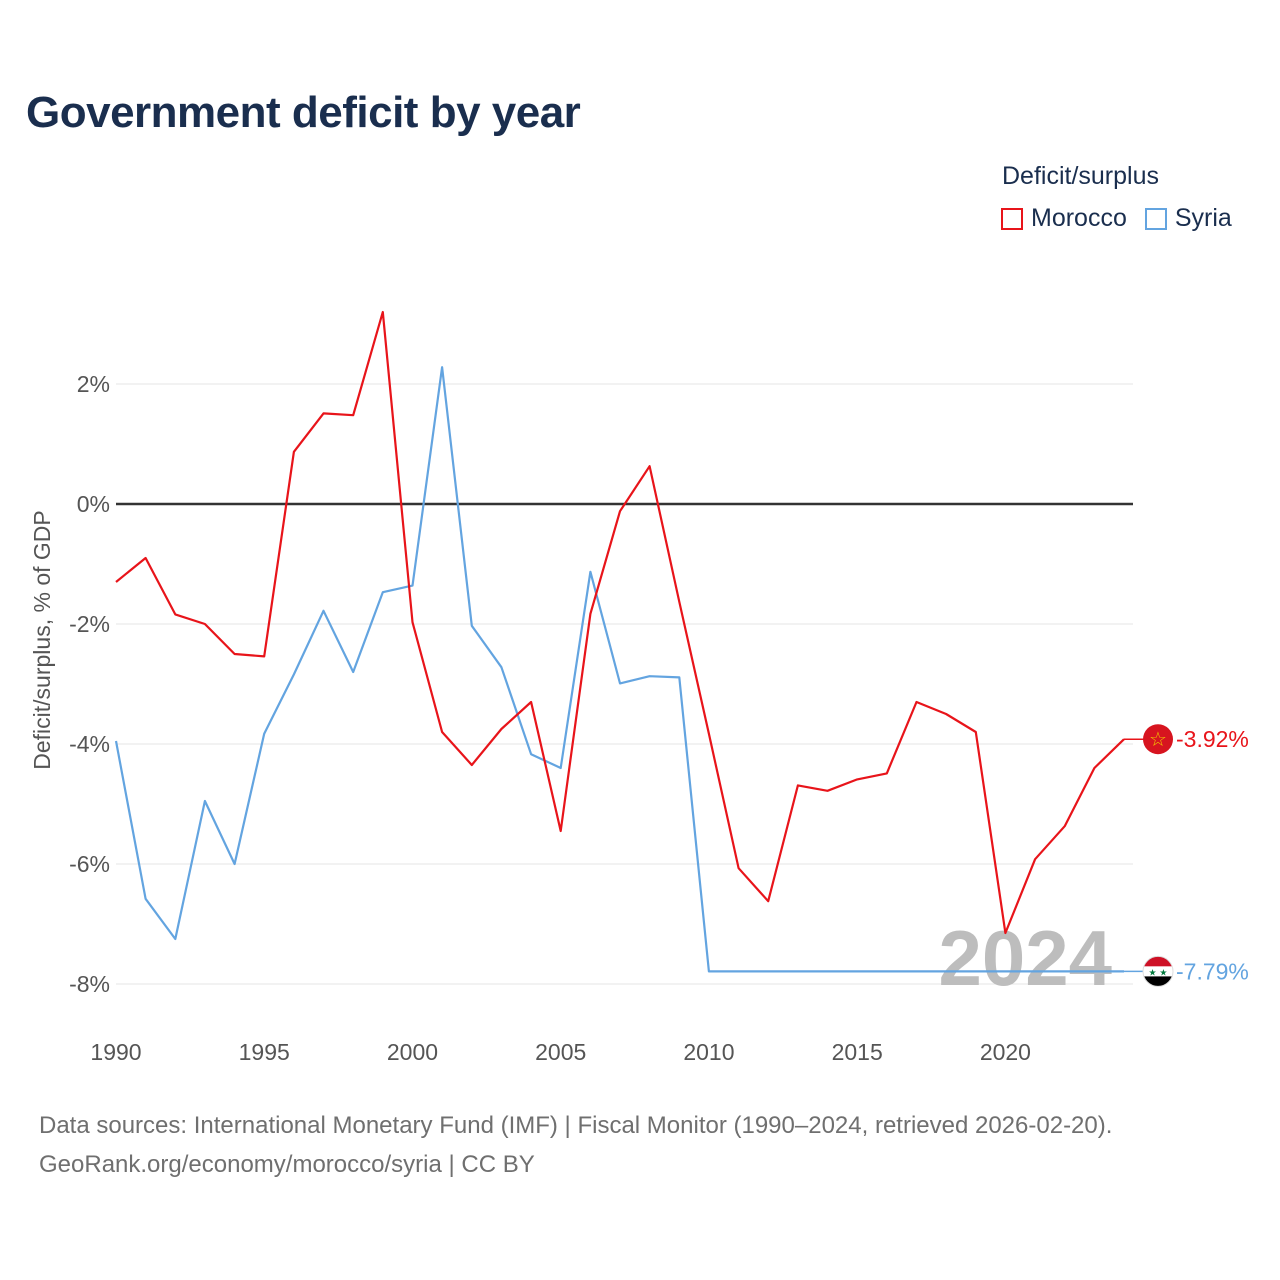 This screenshot has width=1280, height=1280. Describe the element at coordinates (1079, 218) in the screenshot. I see `legend-label-morocco: Morocco` at that location.